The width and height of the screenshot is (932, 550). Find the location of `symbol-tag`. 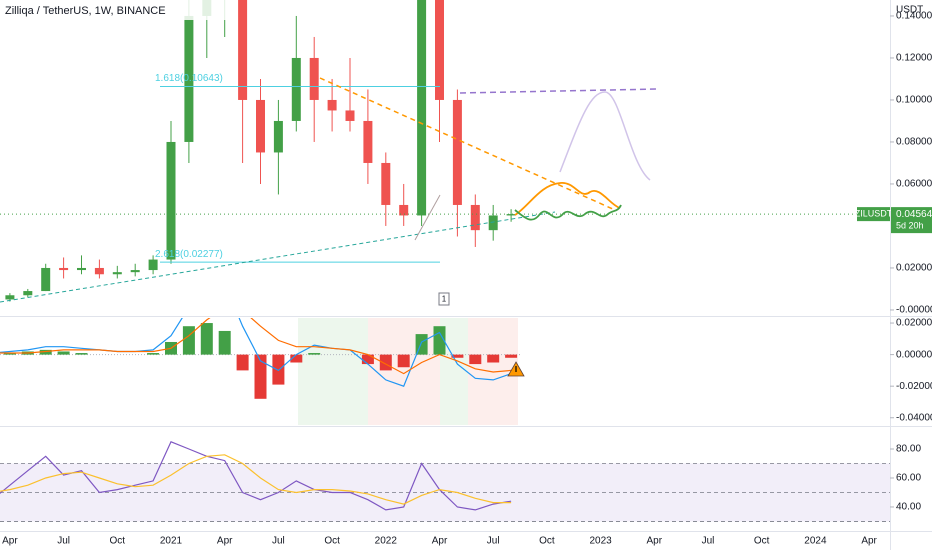

symbol-tag is located at coordinates (873, 214).